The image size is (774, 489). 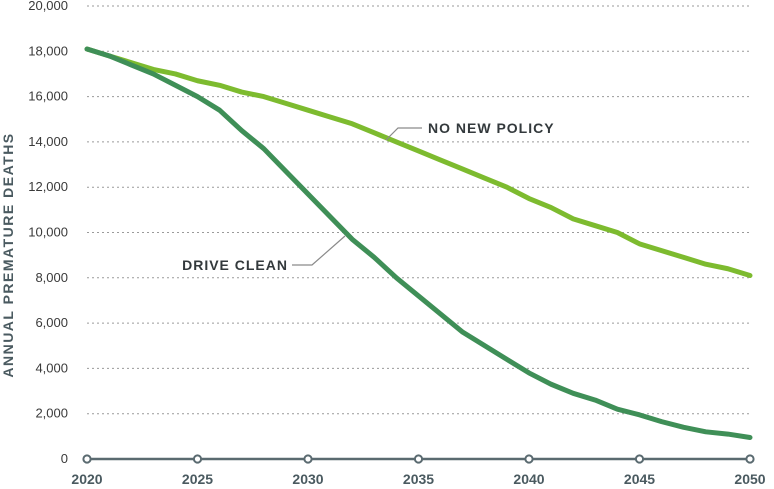 What do you see at coordinates (308, 459) in the screenshot?
I see `x-tick-marker-2030` at bounding box center [308, 459].